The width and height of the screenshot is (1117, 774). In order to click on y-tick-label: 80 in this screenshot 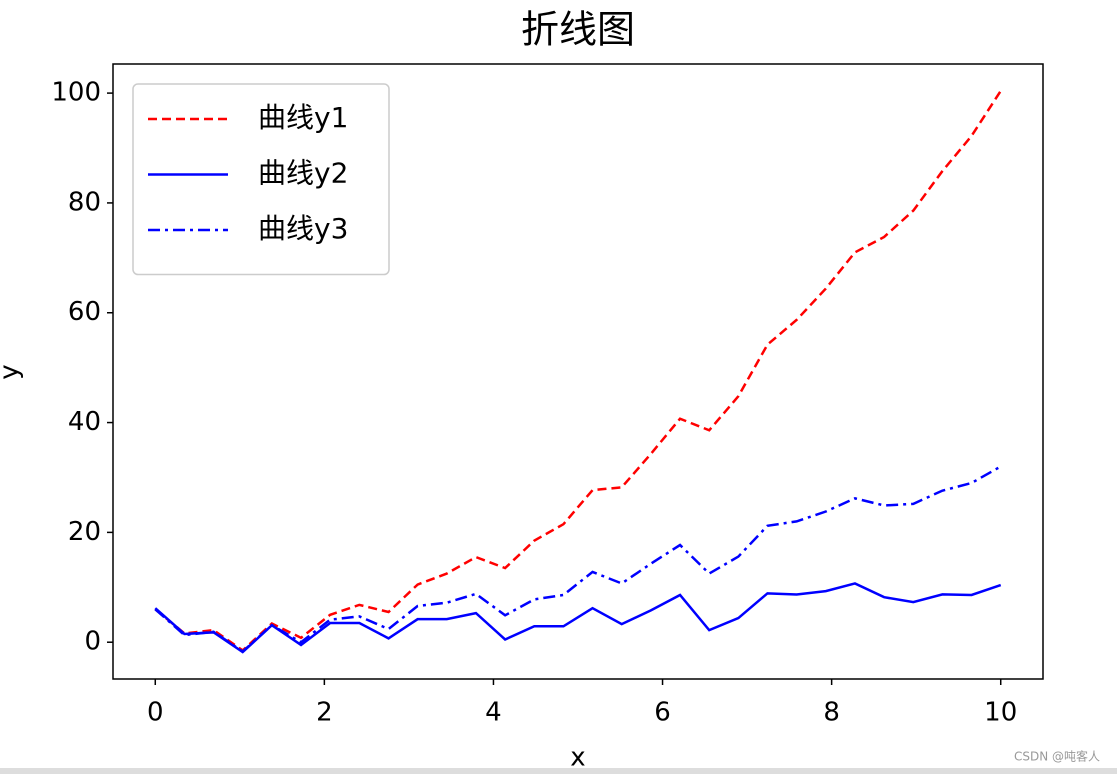, I will do `click(84, 202)`.